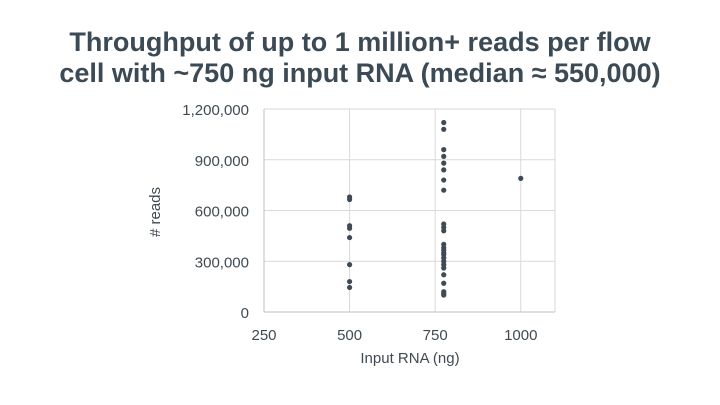 The width and height of the screenshot is (720, 405). I want to click on y-axis-label: # reads, so click(155, 212).